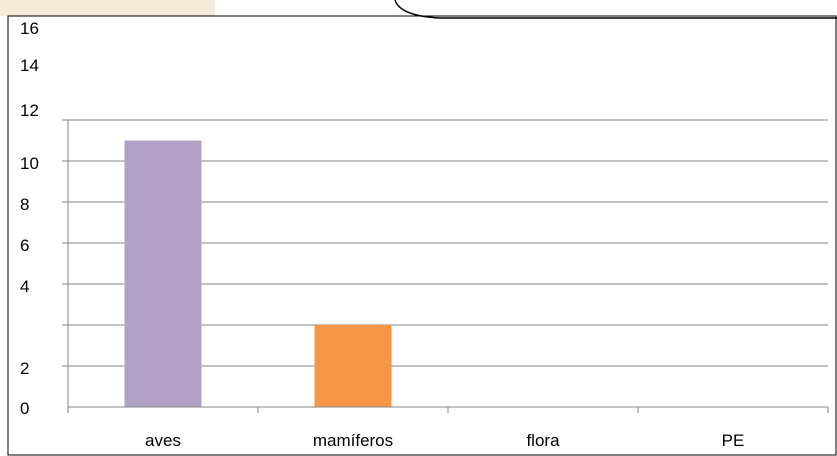  I want to click on background-image-fragment, so click(107, 8).